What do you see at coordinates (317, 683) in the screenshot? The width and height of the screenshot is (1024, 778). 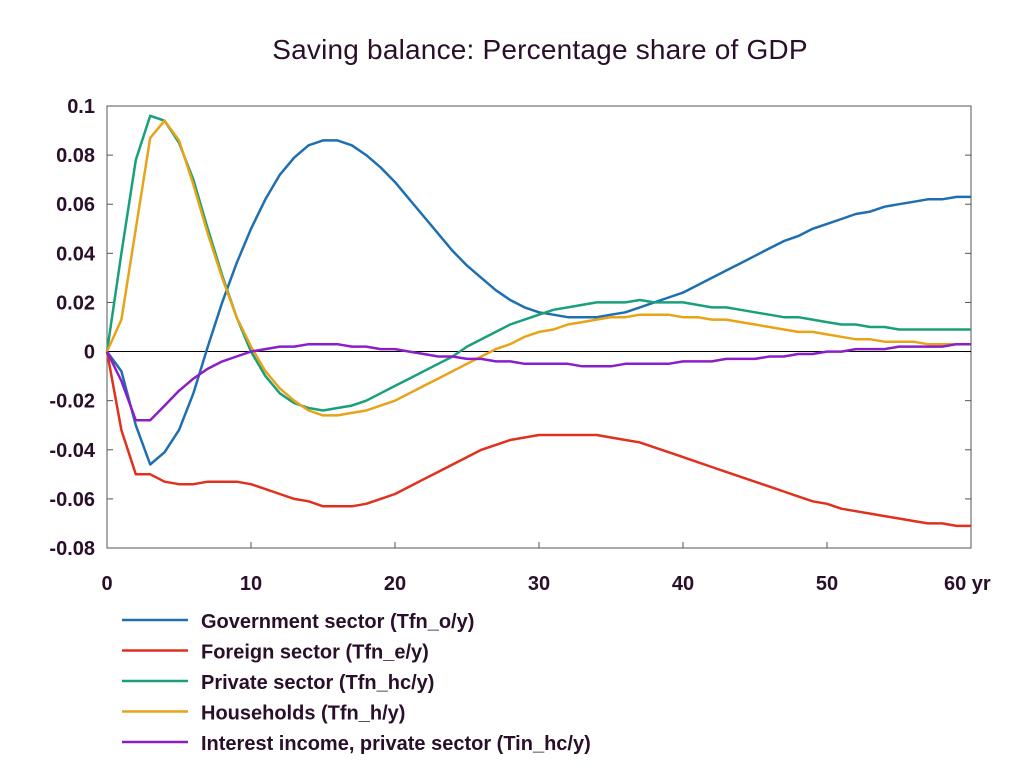 I see `legend-label: Private sector (Tfn_hc/y)` at bounding box center [317, 683].